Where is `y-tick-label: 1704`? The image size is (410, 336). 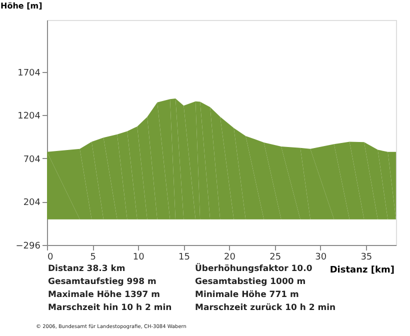
y-tick-label: 1704 is located at coordinates (29, 73).